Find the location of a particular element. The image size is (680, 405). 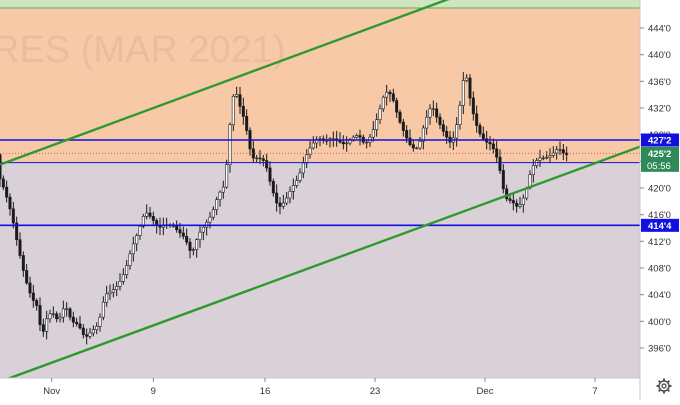

level-label: 427'2 is located at coordinates (659, 141).